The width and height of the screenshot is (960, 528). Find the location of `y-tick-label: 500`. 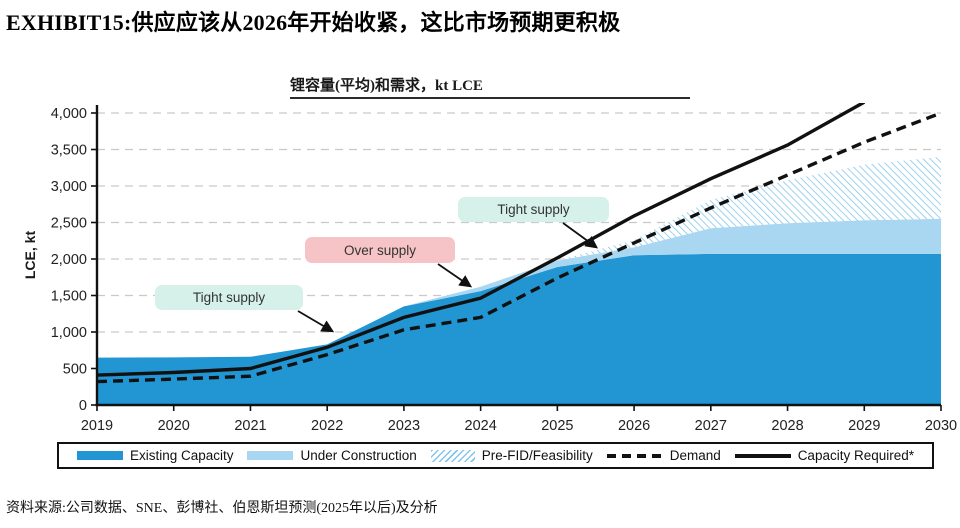

y-tick-label: 500 is located at coordinates (75, 370).